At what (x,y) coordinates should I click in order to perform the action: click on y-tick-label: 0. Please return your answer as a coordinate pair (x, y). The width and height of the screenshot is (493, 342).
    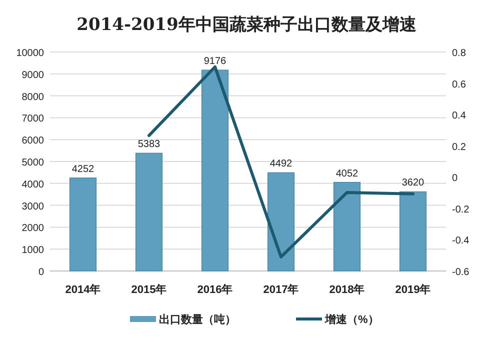
    Looking at the image, I should click on (41, 272).